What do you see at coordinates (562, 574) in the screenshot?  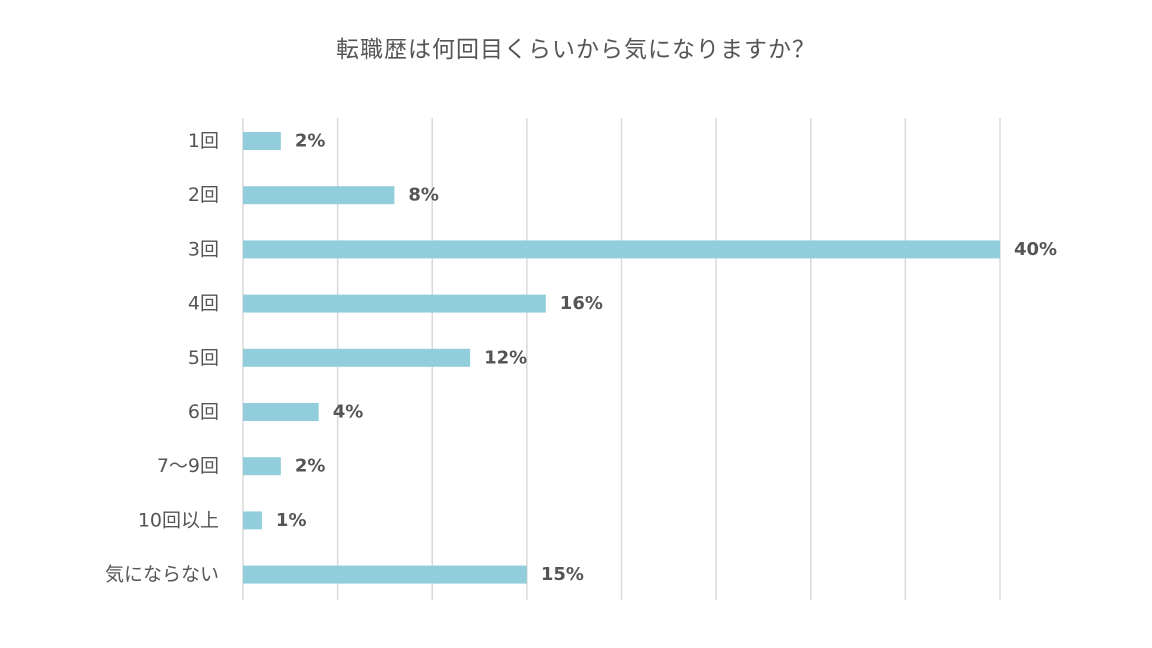 I see `data-label: 15%` at bounding box center [562, 574].